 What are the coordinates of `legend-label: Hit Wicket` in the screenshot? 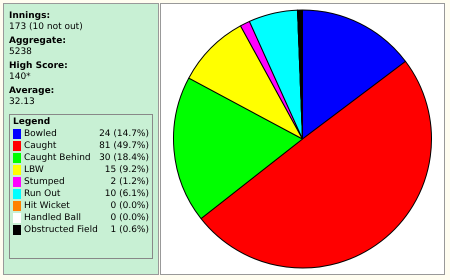 It's located at (47, 206).